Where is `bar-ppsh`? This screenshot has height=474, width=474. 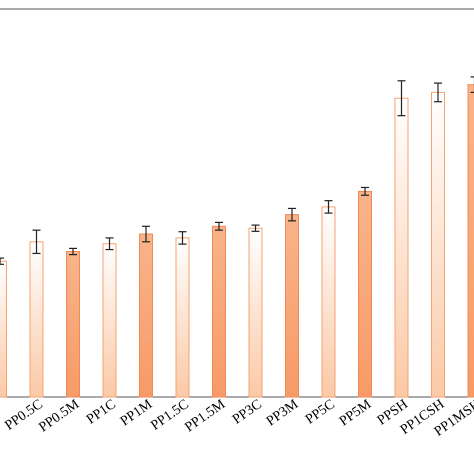 bar-ppsh is located at coordinates (401, 247).